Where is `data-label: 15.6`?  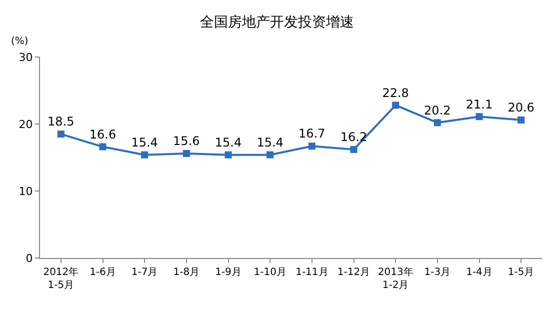 data-label: 15.6 is located at coordinates (186, 141).